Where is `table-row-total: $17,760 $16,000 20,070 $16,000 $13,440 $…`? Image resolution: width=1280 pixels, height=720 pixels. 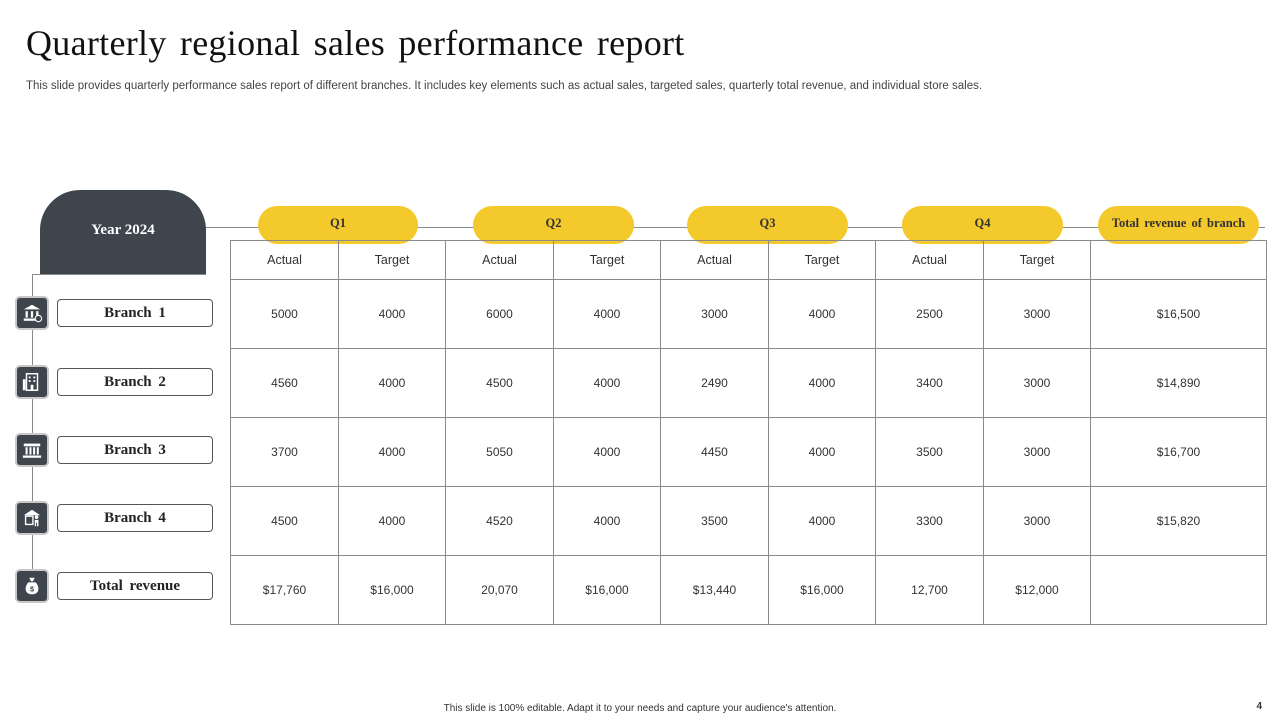
table-row-total: $17,760 $16,000 20,070 $16,000 $13,440 $… is located at coordinates (748, 590).